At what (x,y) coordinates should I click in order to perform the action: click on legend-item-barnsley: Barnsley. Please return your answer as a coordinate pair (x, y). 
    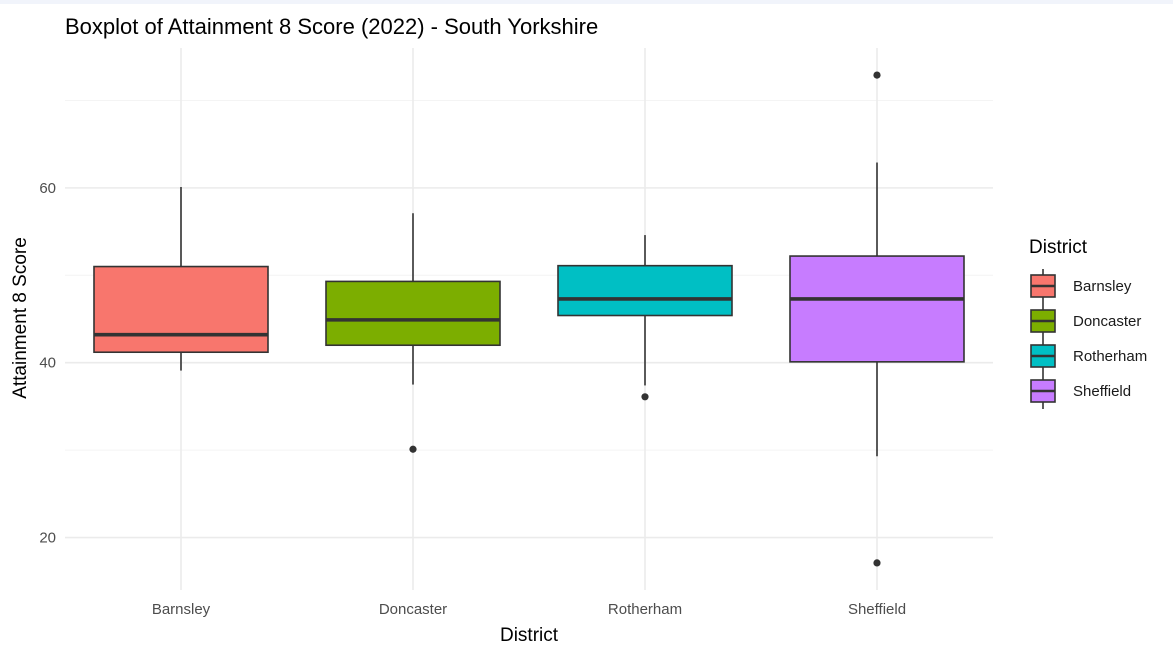
    Looking at the image, I should click on (1081, 286).